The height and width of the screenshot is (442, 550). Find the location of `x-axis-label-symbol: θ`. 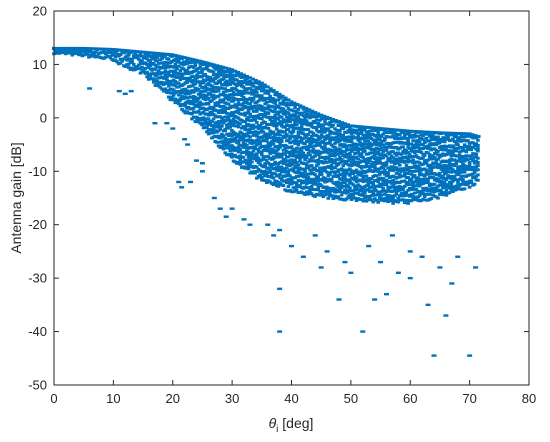

x-axis-label-symbol: θ is located at coordinates (273, 423).